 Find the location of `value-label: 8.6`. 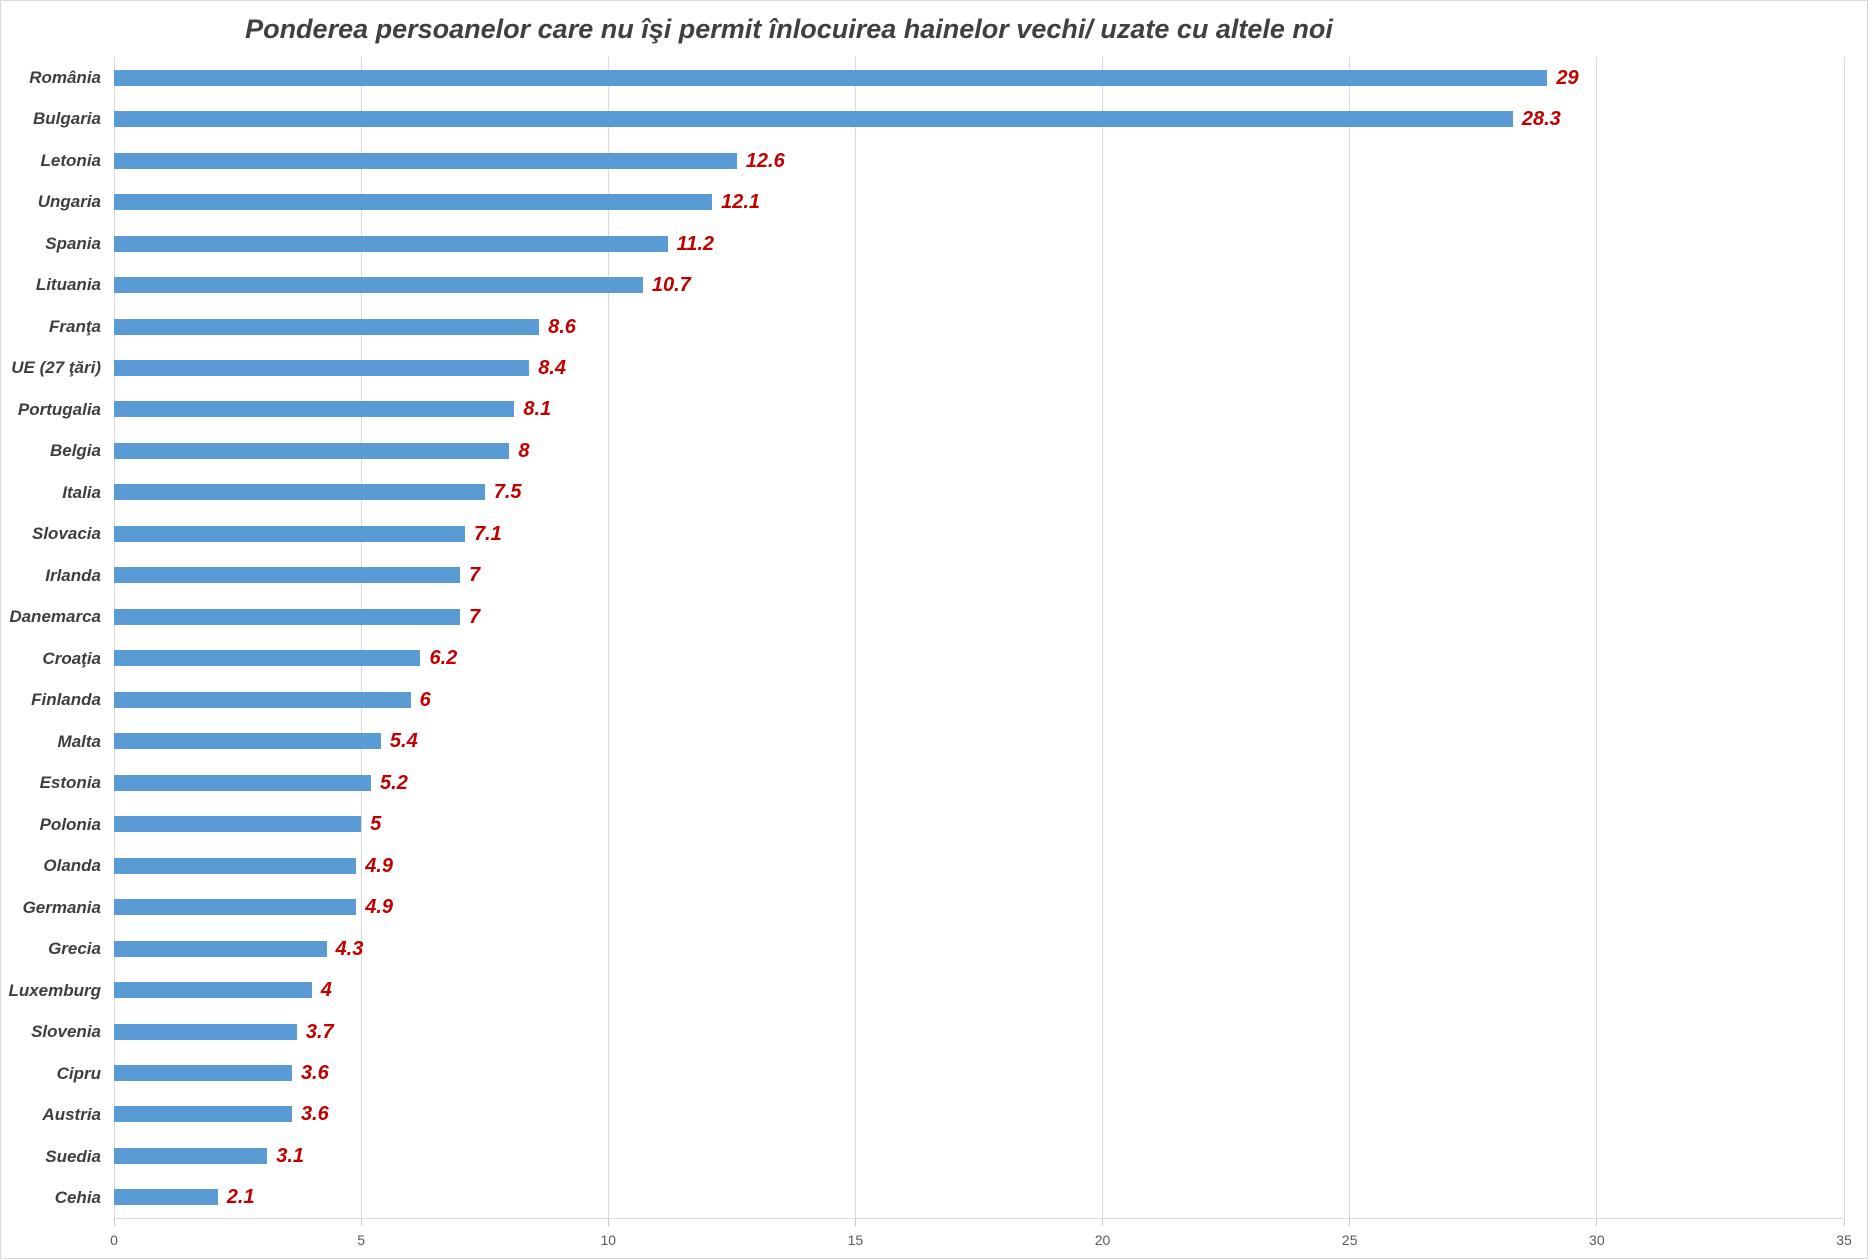

value-label: 8.6 is located at coordinates (562, 326).